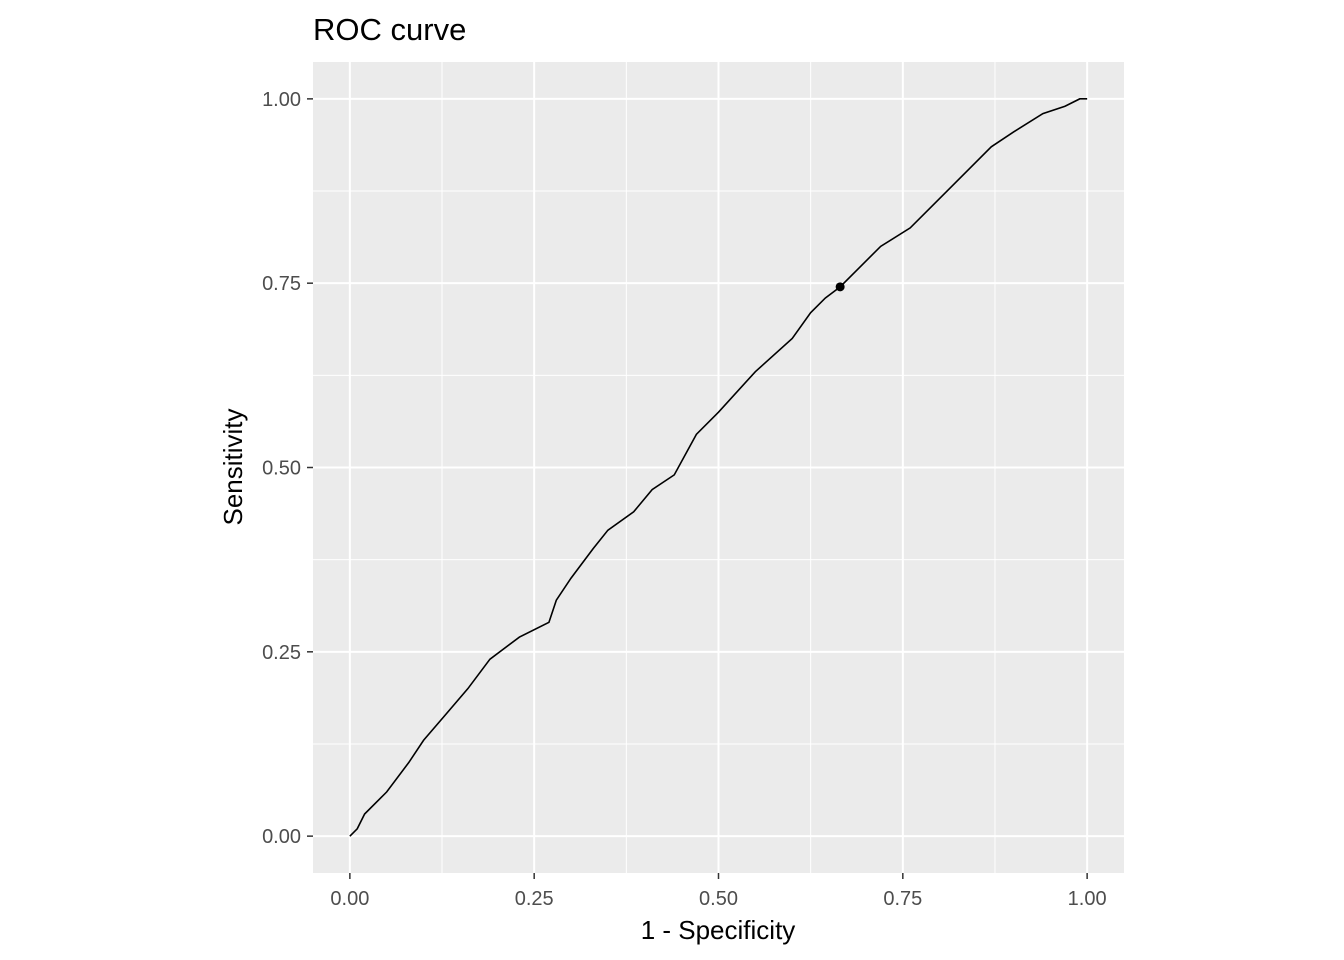 The width and height of the screenshot is (1344, 960). I want to click on x-tick-label: 0.50, so click(718, 899).